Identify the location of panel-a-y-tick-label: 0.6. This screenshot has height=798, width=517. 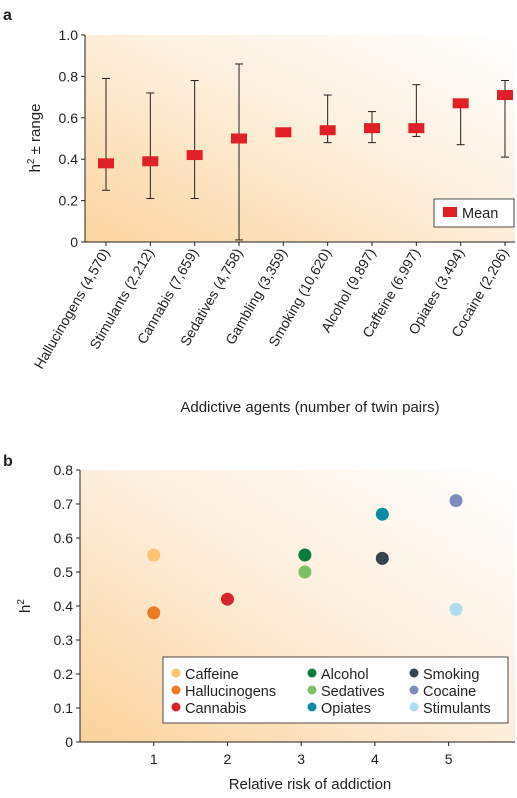
(69, 118).